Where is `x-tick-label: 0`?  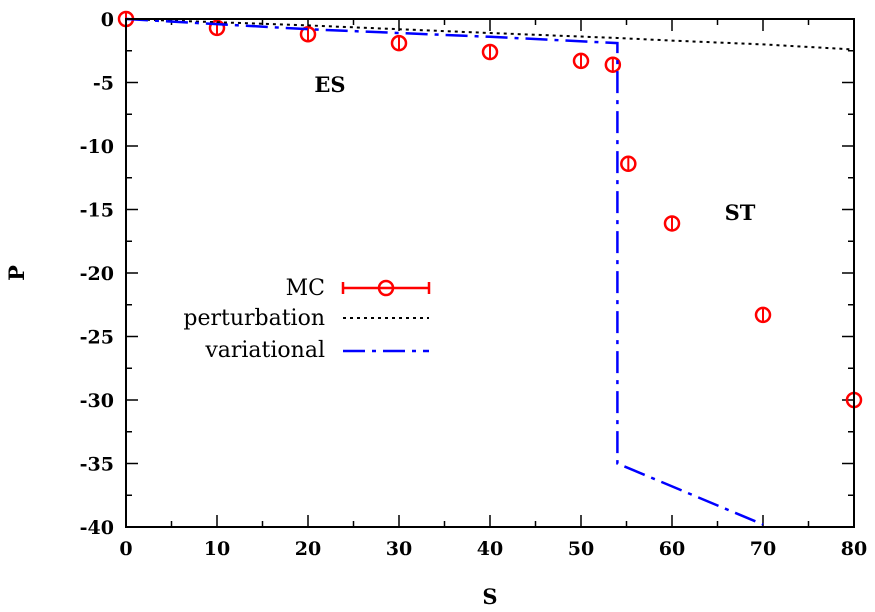 x-tick-label: 0 is located at coordinates (125, 549).